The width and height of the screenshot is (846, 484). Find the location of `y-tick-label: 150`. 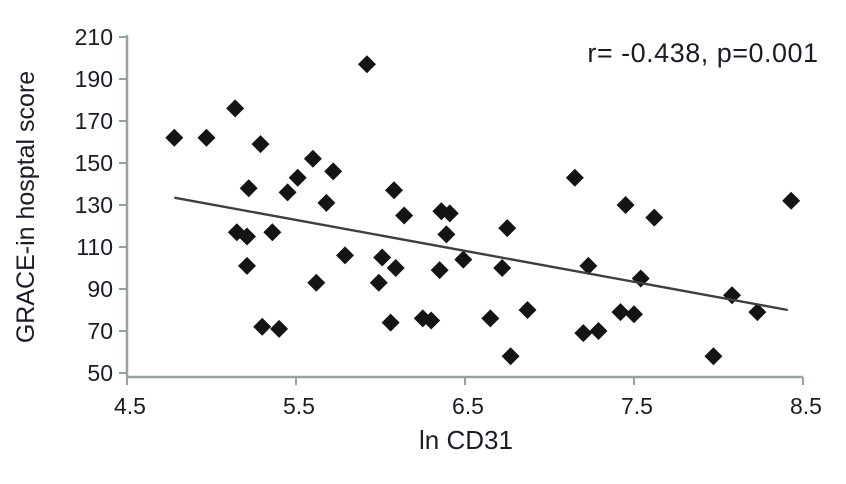

y-tick-label: 150 is located at coordinates (94, 163).